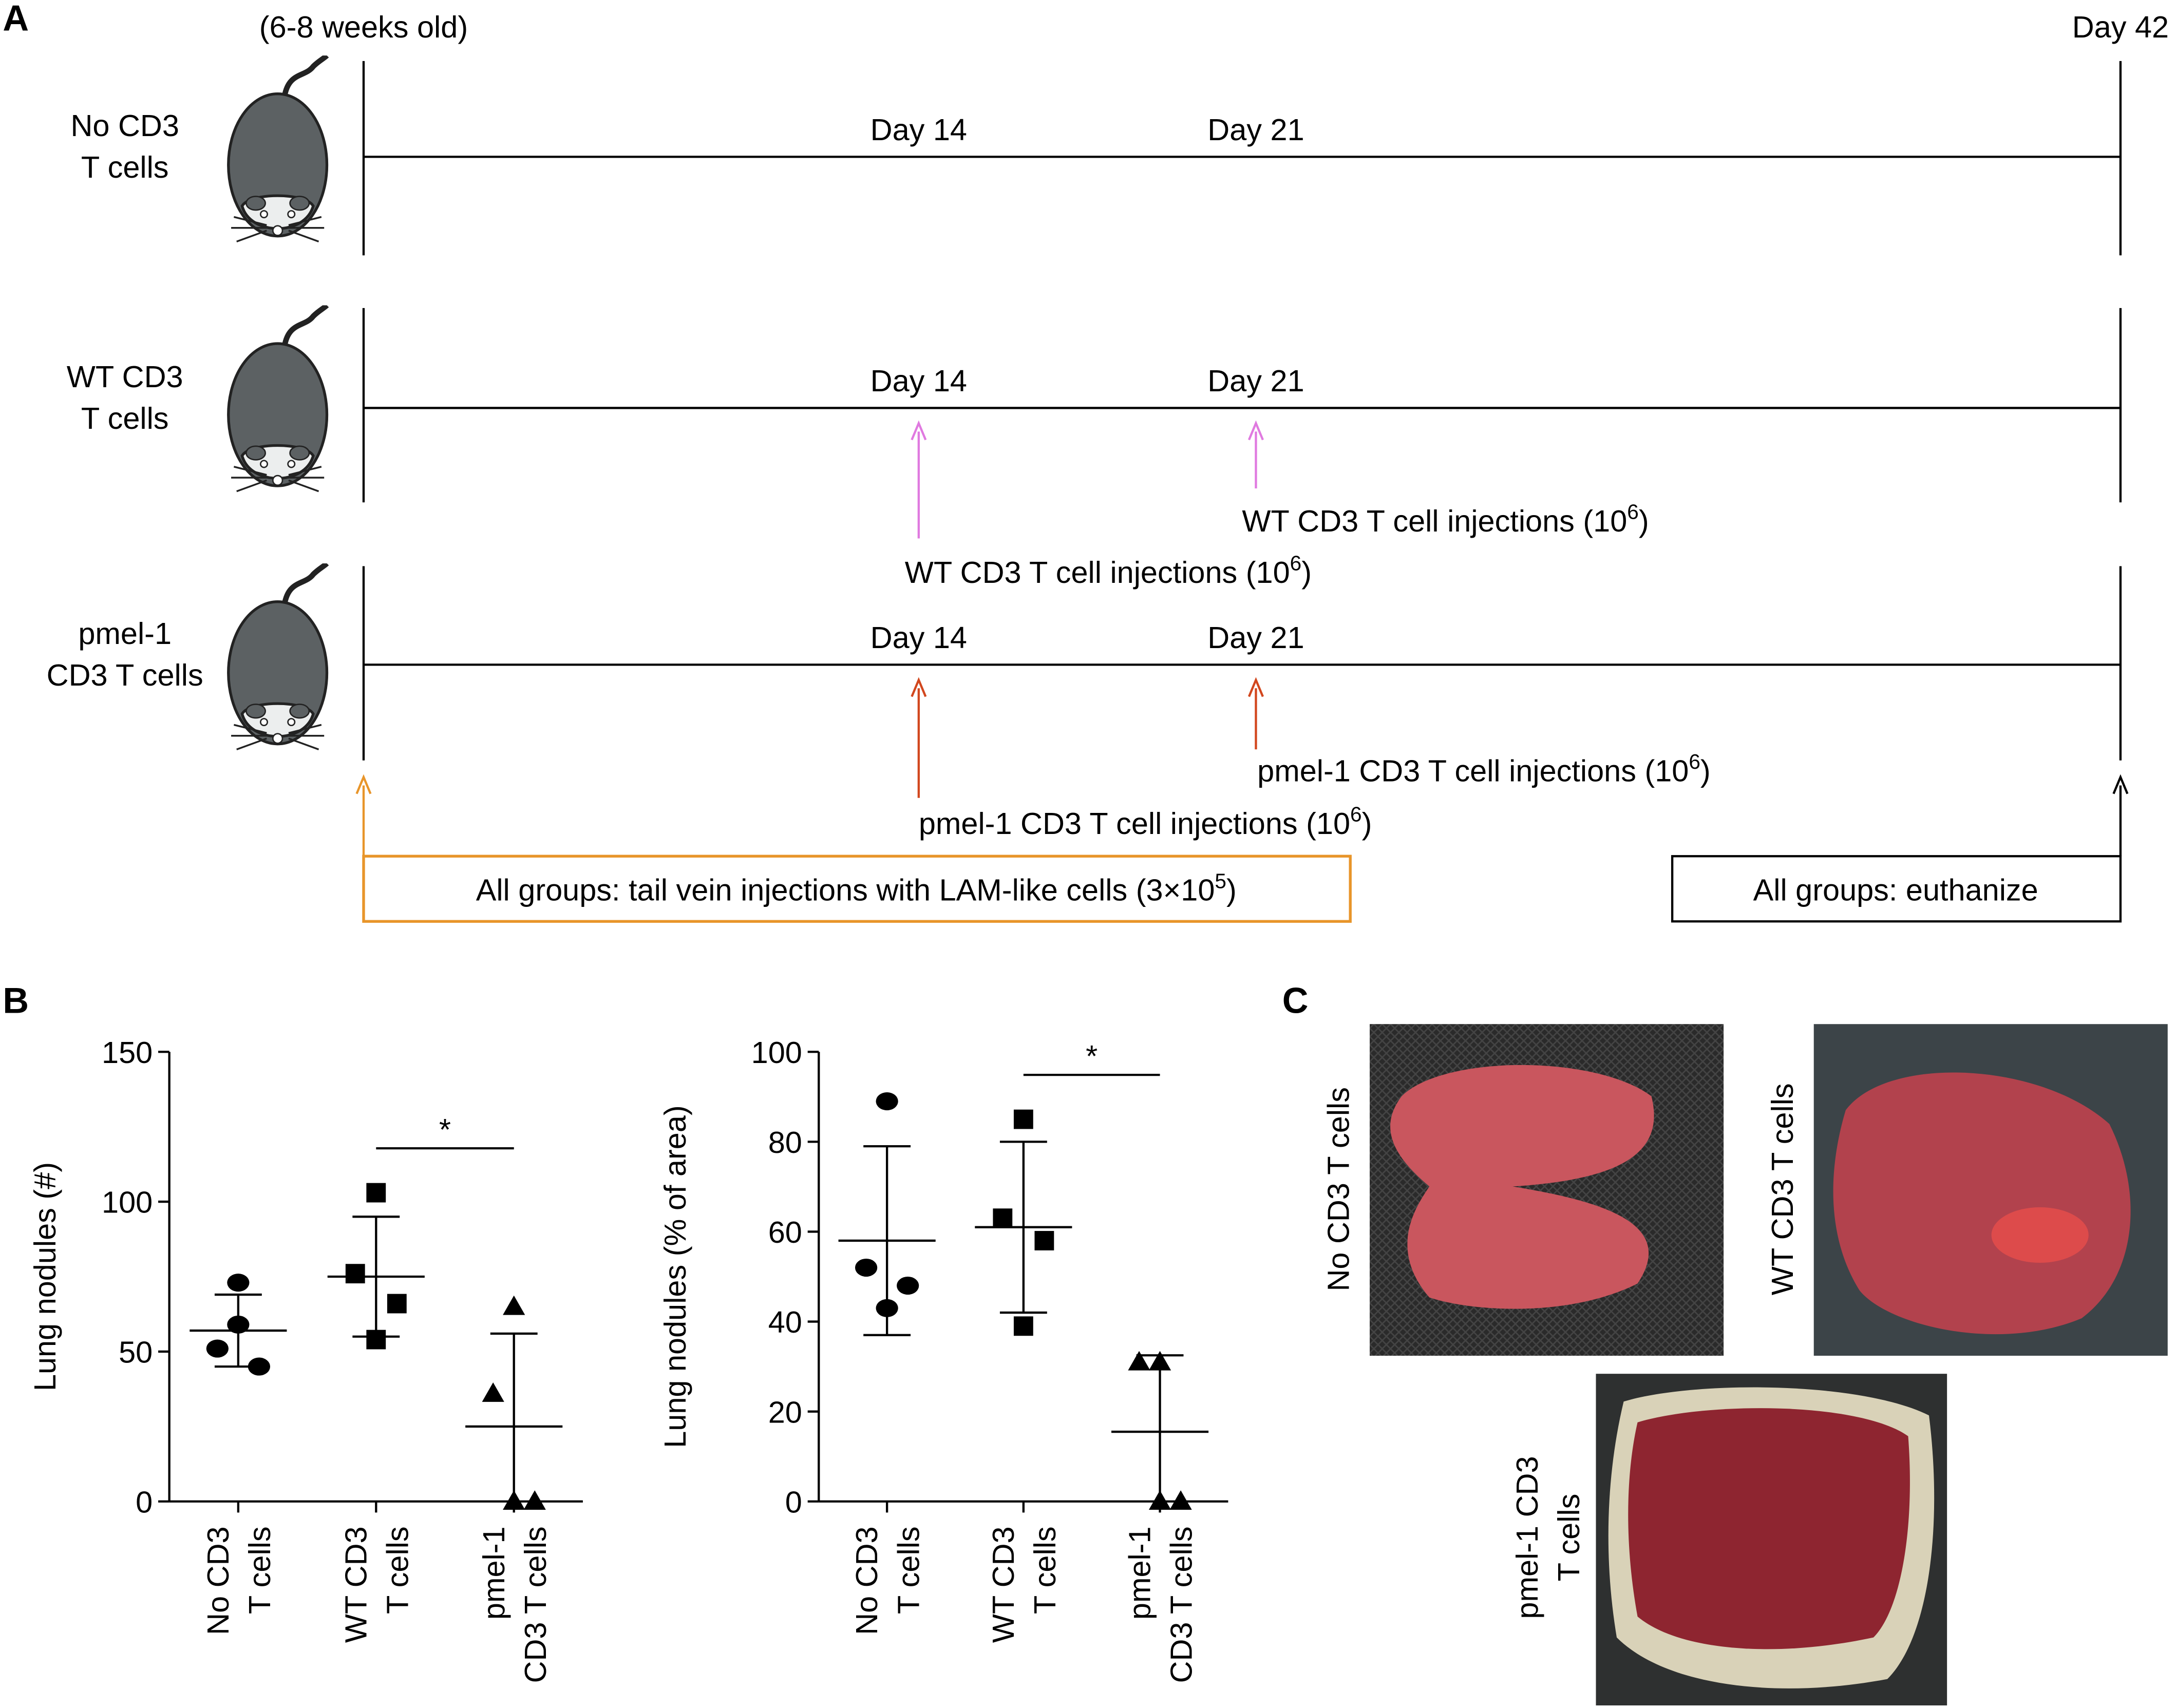 The image size is (2176, 1708). I want to click on group-label: No CD3, so click(124, 125).